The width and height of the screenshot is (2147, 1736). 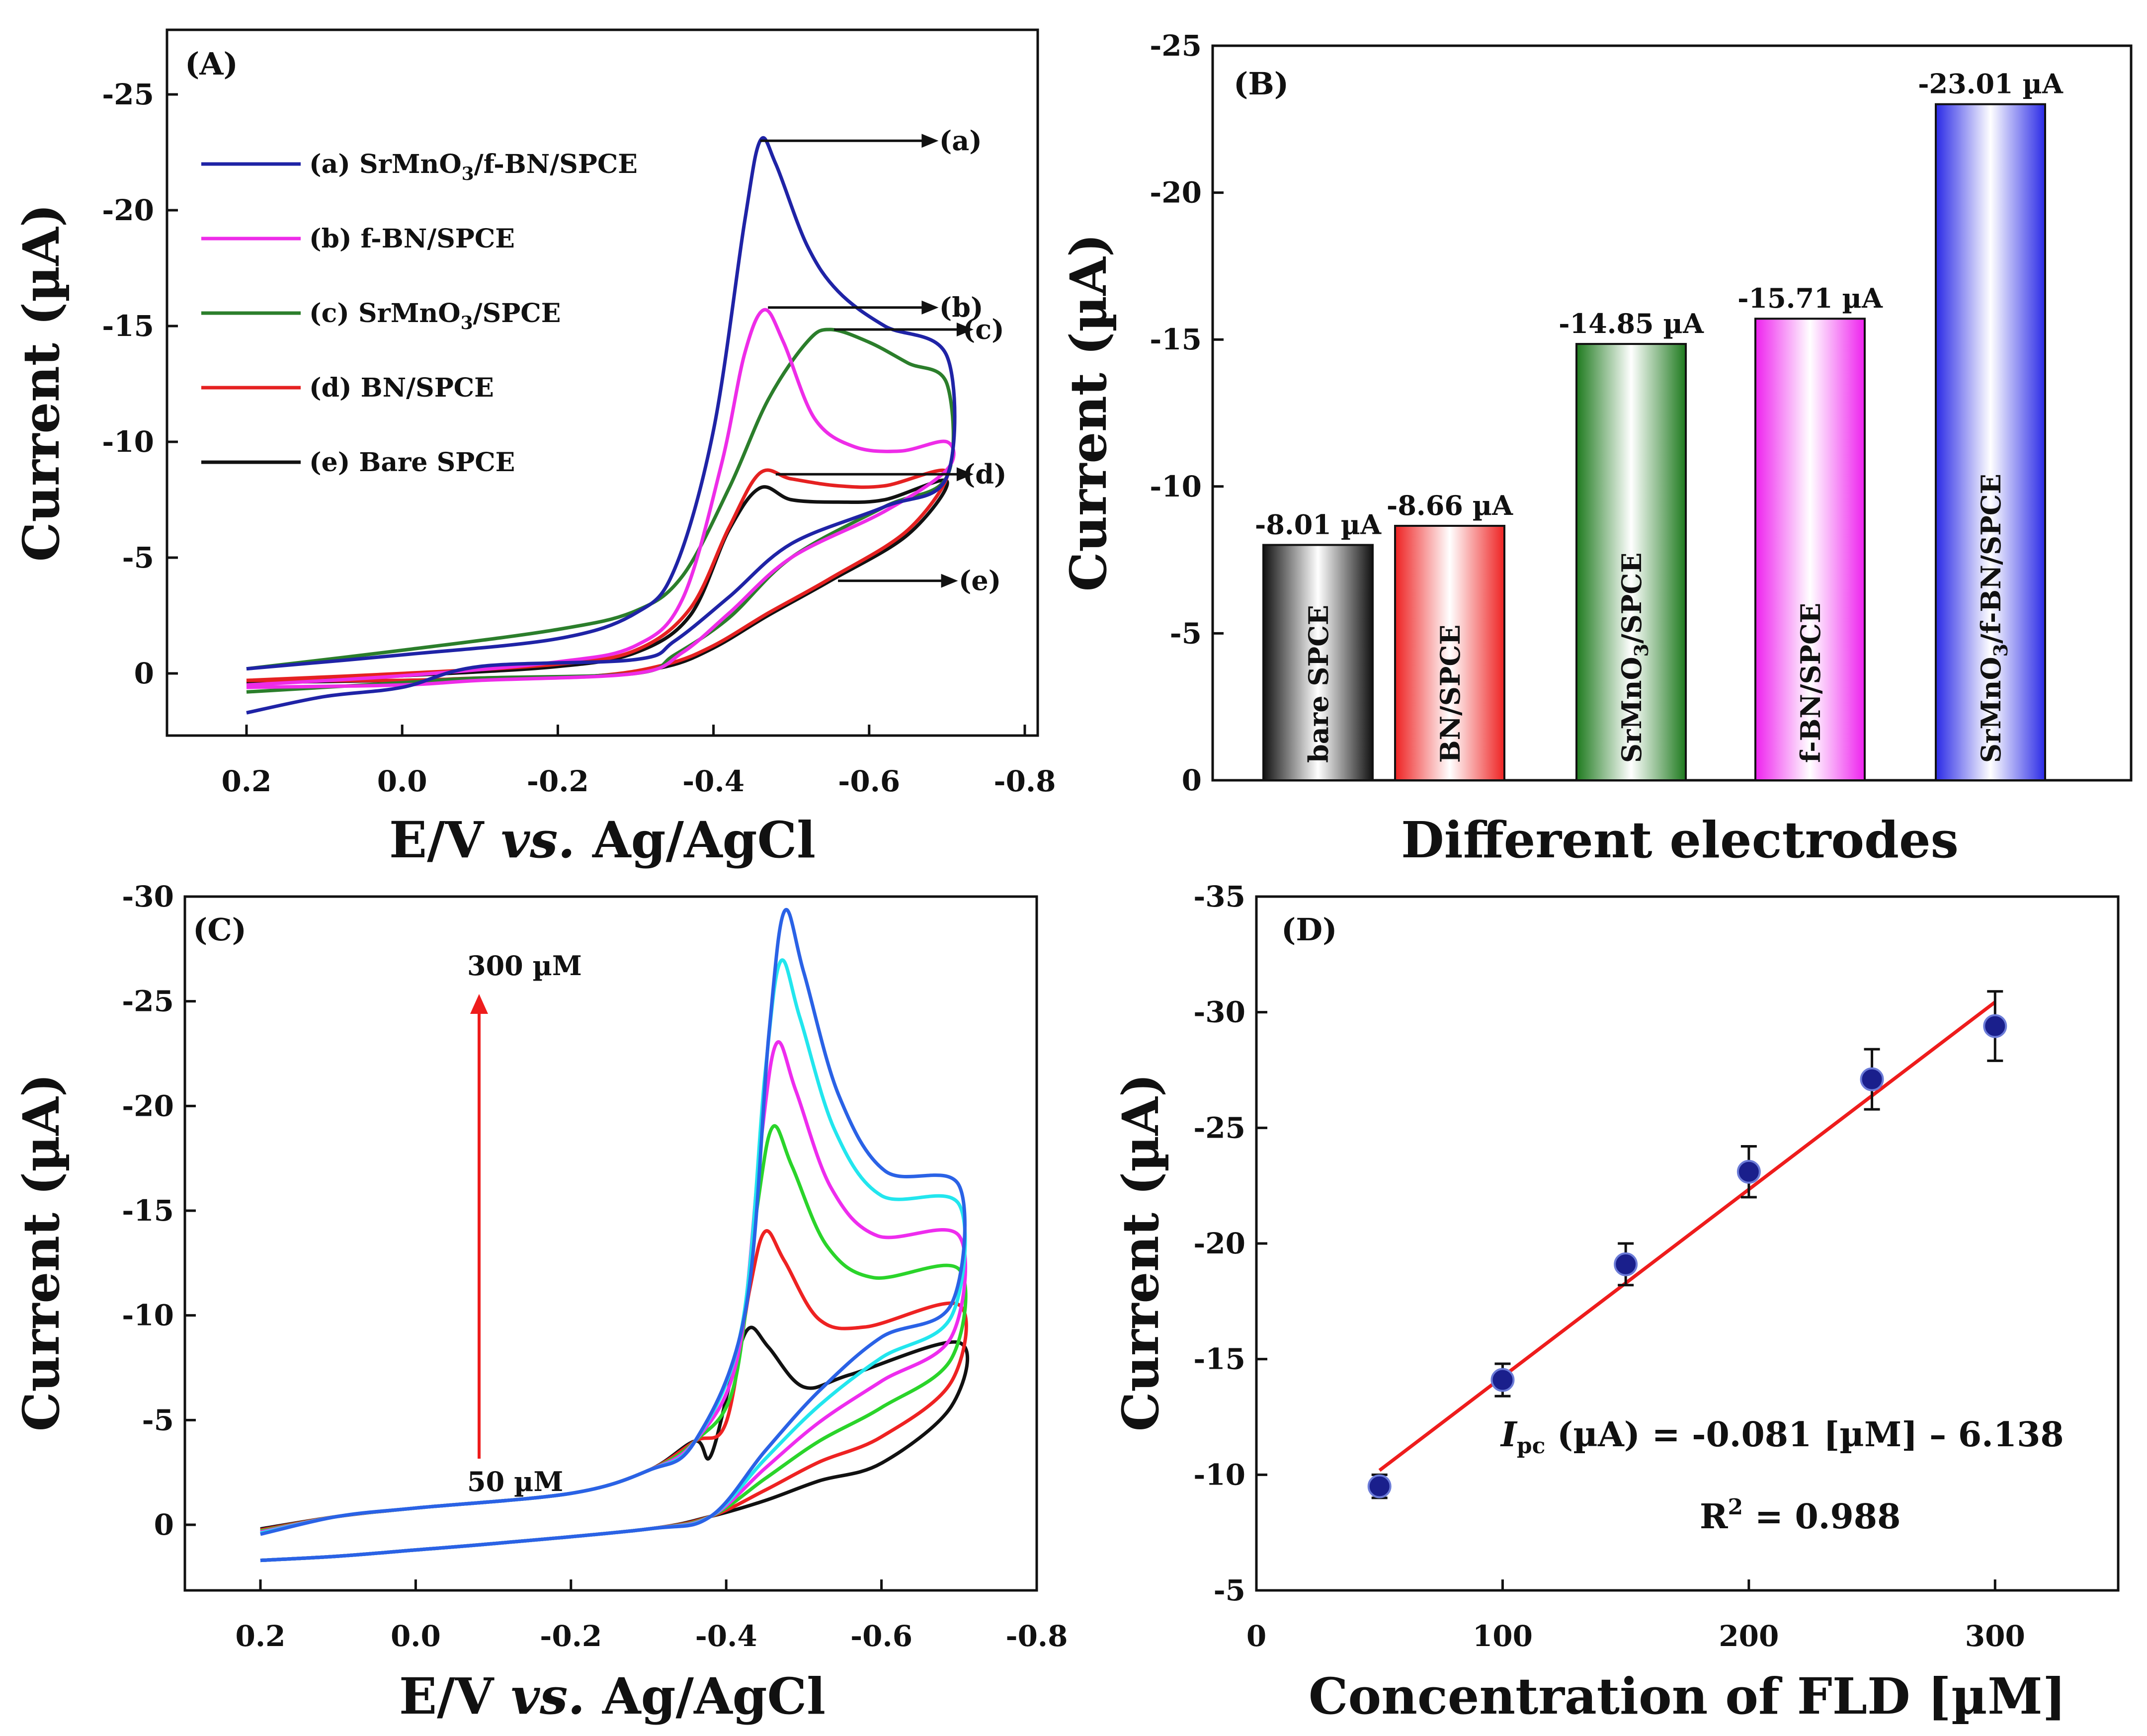 I want to click on bar-category-label: SrMnO3/f-BN/SPCE, so click(x=1993, y=618).